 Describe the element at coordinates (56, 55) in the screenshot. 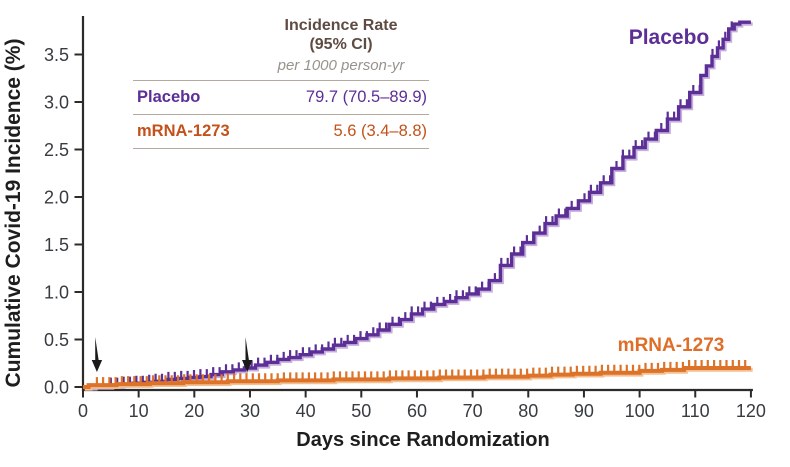

I see `y-tick-label: 3.5` at that location.